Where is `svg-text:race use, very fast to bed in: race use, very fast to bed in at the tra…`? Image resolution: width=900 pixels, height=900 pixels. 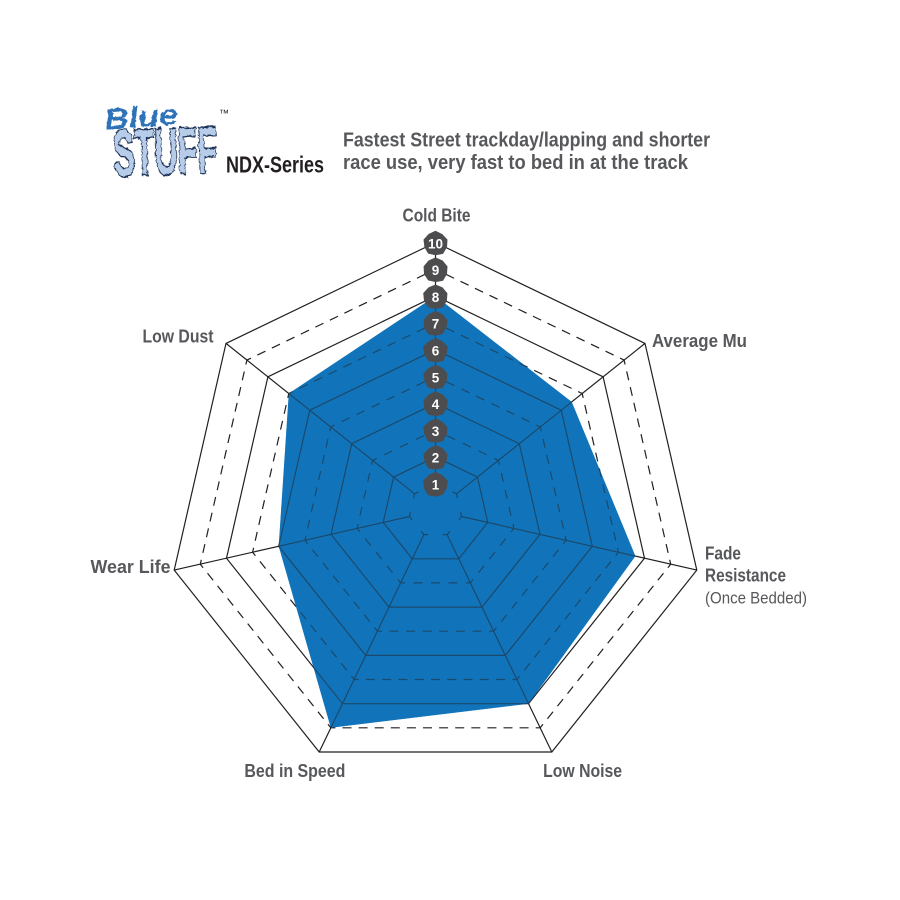 svg-text:race use, very fast to bed in: race use, very fast to bed in at the tra… is located at coordinates (516, 162).